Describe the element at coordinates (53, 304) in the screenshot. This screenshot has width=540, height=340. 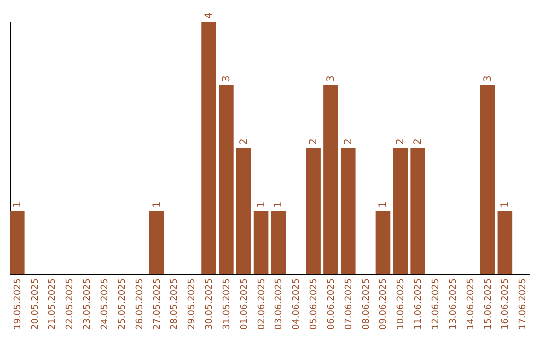
I see `x-tick-label: 21.05.2025` at that location.